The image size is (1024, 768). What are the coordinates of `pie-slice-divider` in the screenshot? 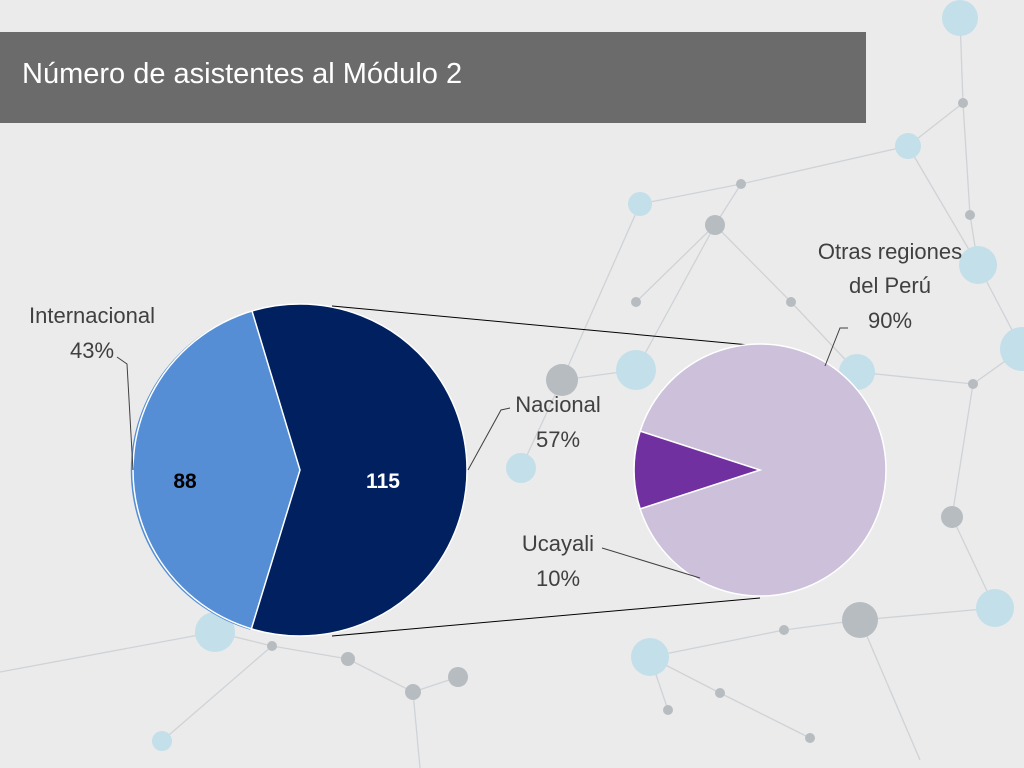 It's located at (275, 470).